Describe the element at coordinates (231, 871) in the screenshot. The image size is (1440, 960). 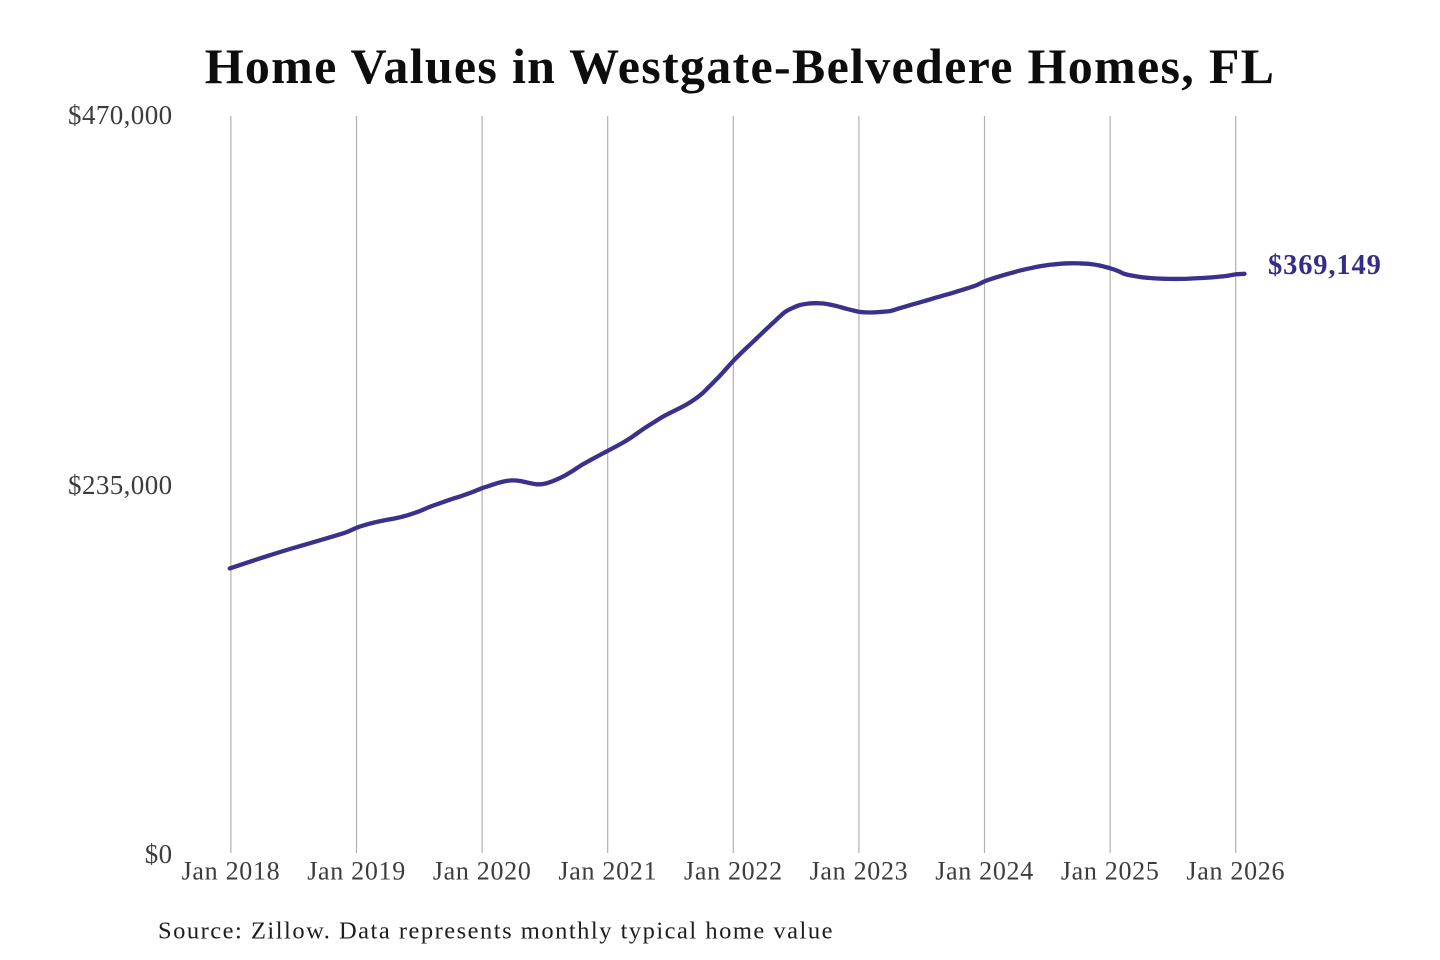
I see `svg-text: Jan 2018` at that location.